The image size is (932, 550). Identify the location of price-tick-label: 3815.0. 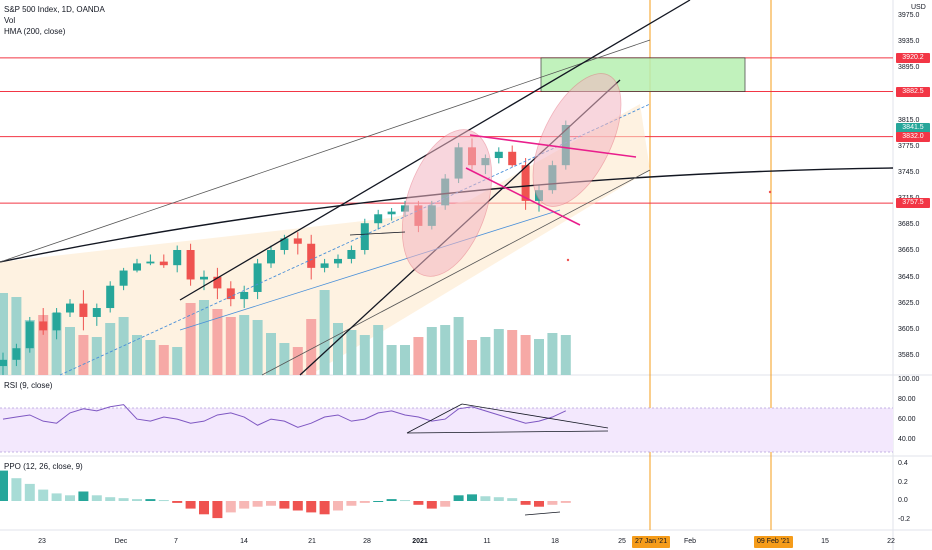
(909, 120).